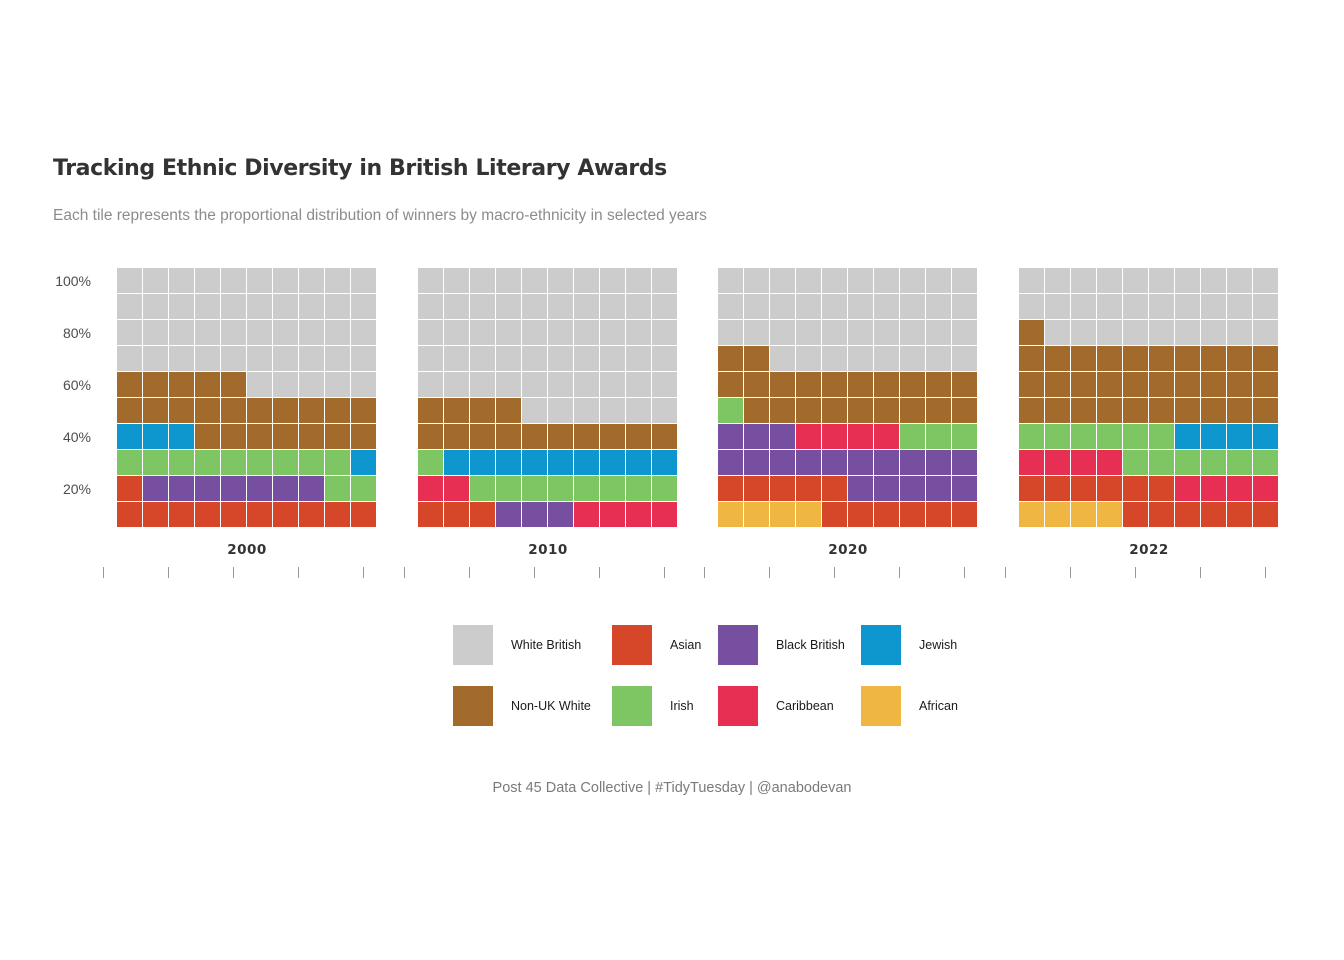  I want to click on legend-label: Asian, so click(686, 645).